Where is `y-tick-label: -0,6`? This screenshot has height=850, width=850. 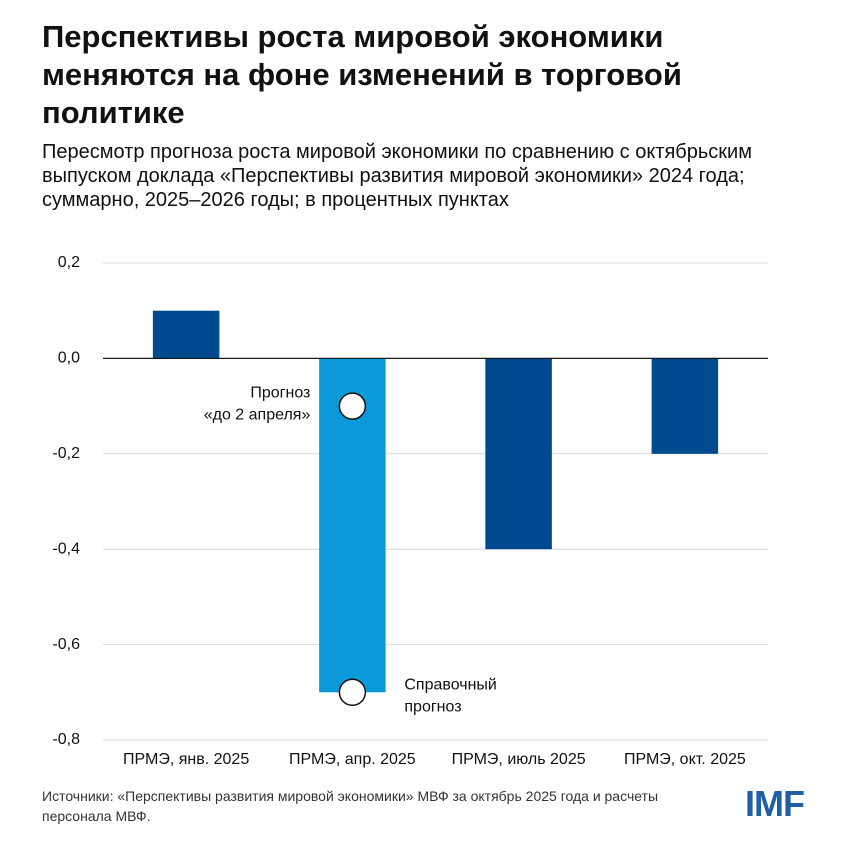
y-tick-label: -0,6 is located at coordinates (66, 644).